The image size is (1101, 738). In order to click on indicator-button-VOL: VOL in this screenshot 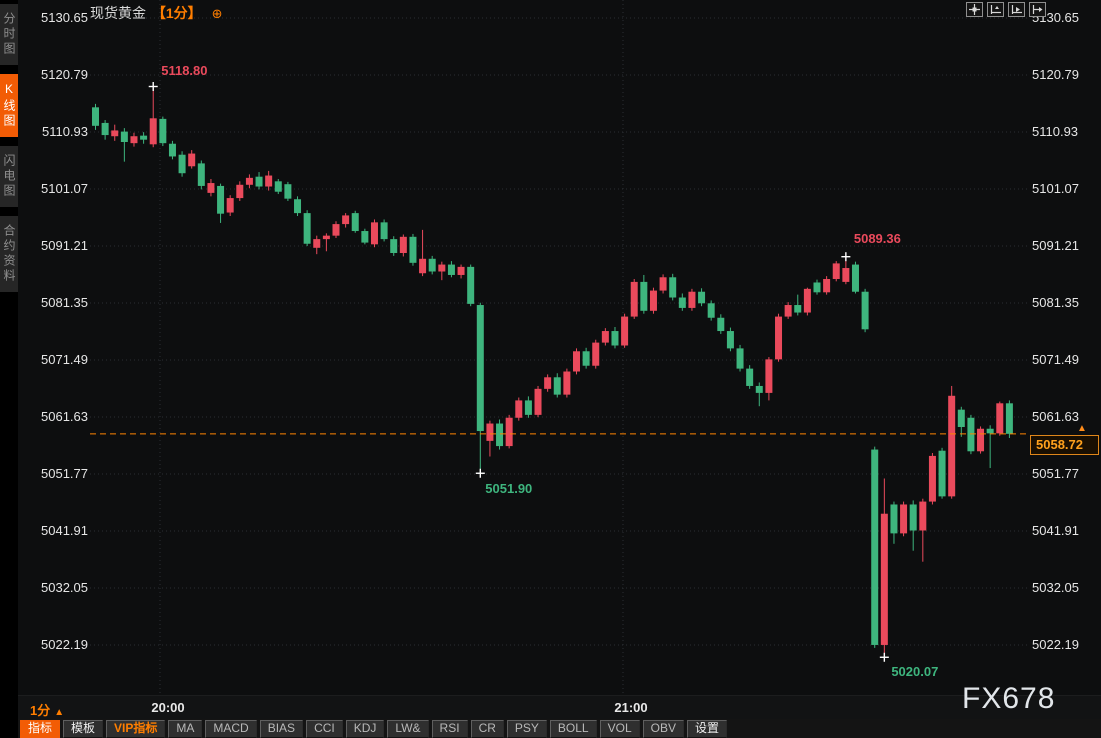, I will do `click(619, 729)`.